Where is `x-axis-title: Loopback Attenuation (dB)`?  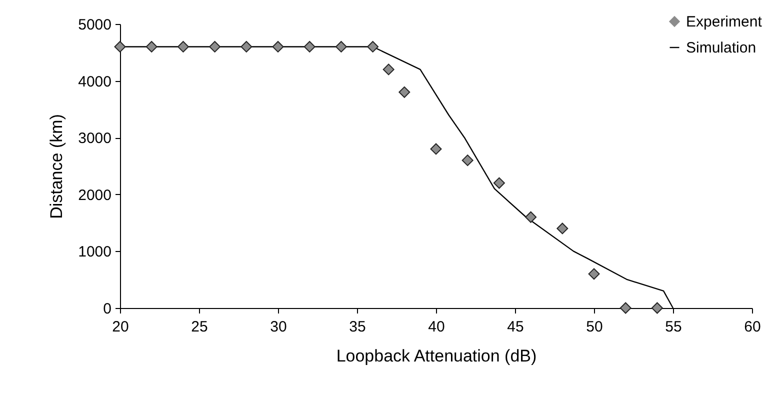
x-axis-title: Loopback Attenuation (dB) is located at coordinates (436, 356).